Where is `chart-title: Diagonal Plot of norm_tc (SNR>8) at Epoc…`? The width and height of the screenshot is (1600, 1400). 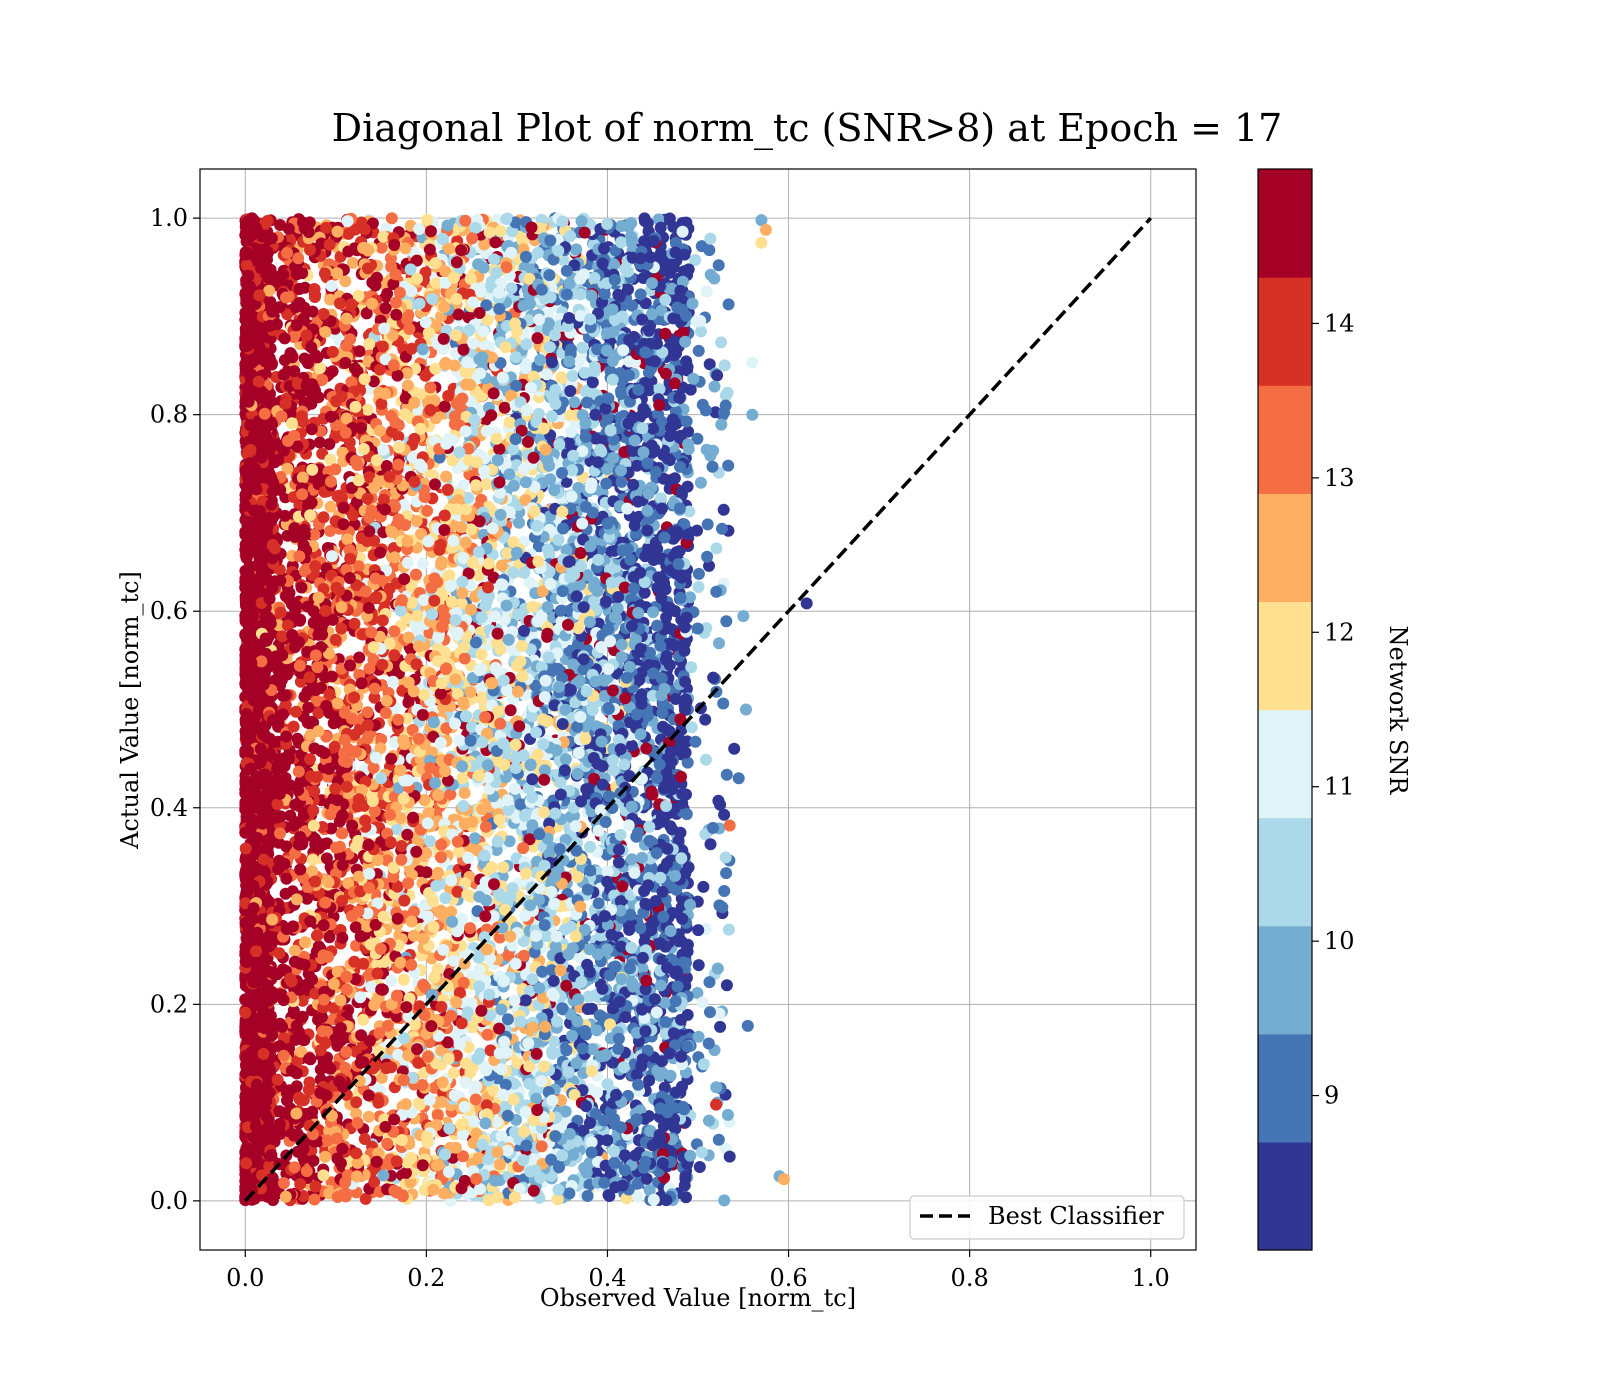 chart-title: Diagonal Plot of norm_tc (SNR>8) at Epoc… is located at coordinates (807, 128).